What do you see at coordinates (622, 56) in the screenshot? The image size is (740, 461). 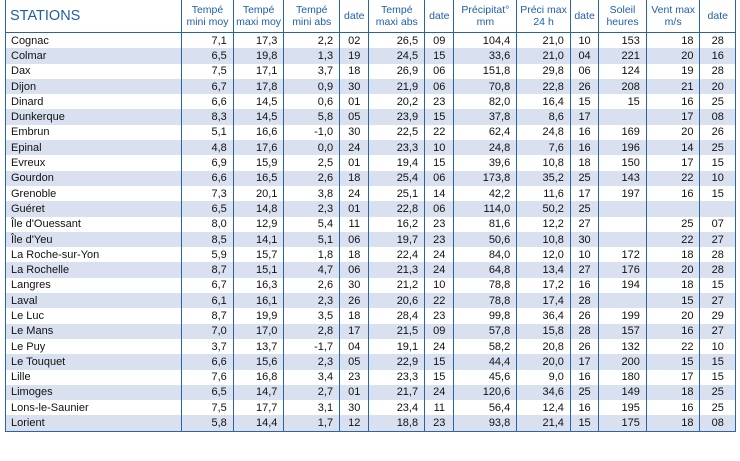 I see `value-cell: 221` at bounding box center [622, 56].